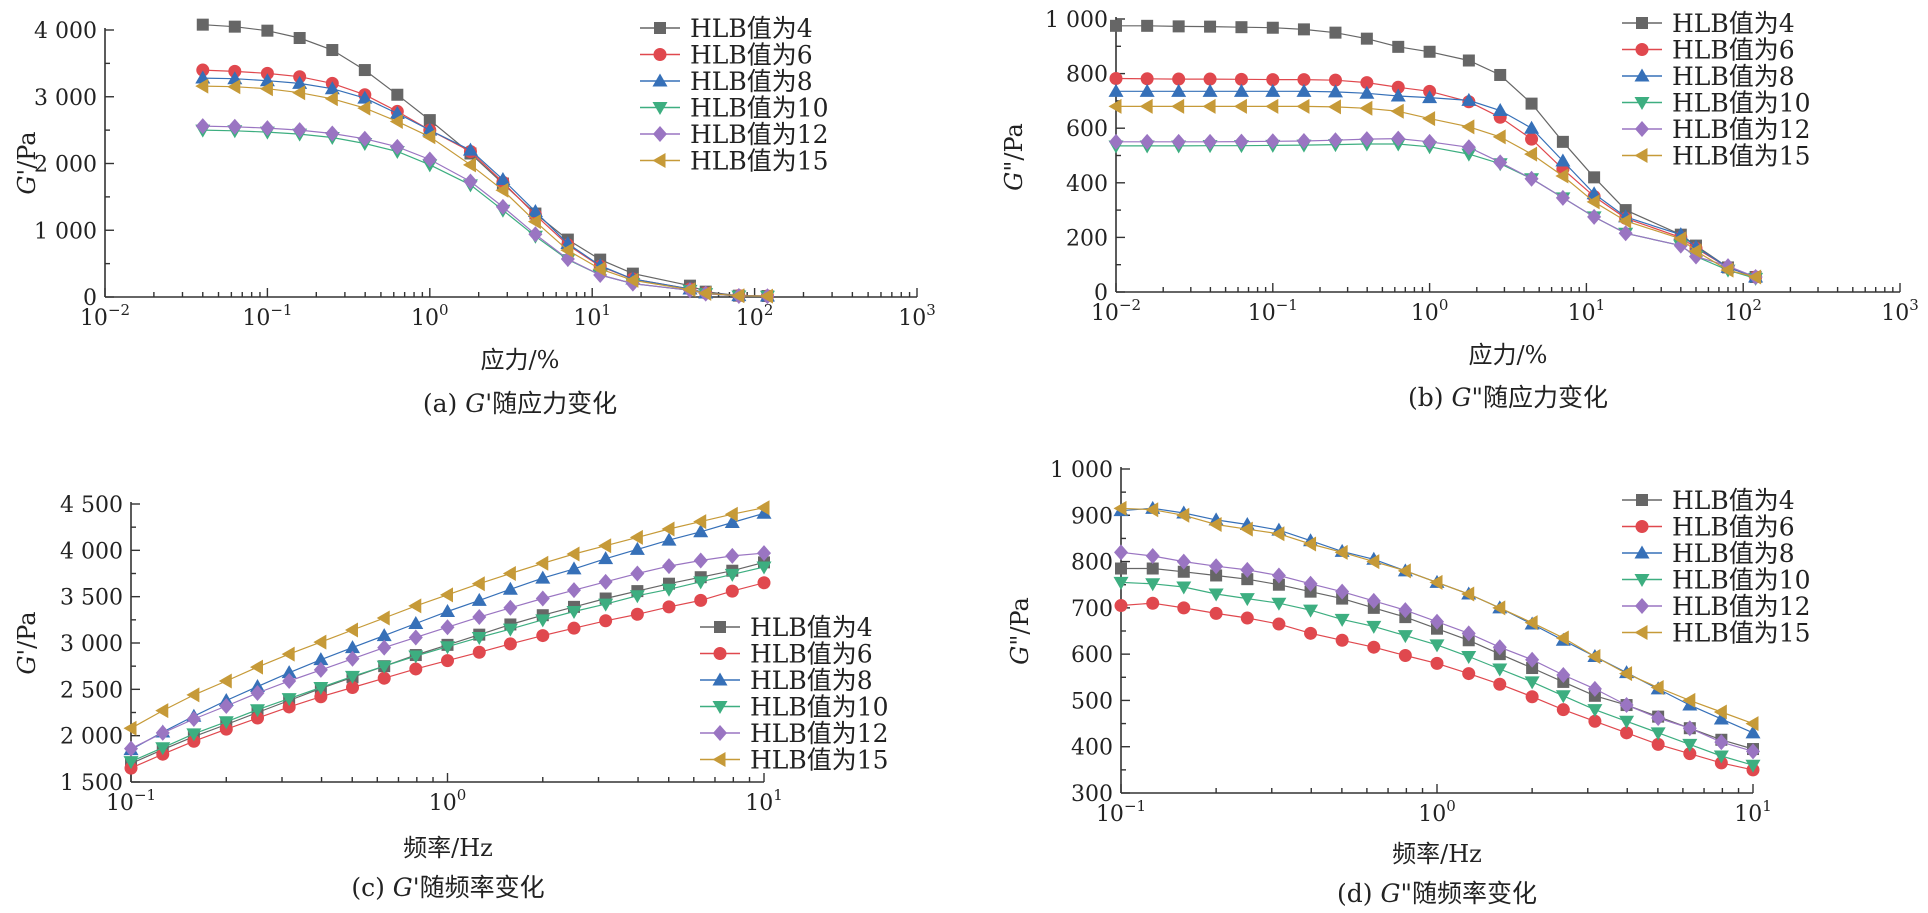  I want to click on legend-label: HLB值为8, so click(811, 680).